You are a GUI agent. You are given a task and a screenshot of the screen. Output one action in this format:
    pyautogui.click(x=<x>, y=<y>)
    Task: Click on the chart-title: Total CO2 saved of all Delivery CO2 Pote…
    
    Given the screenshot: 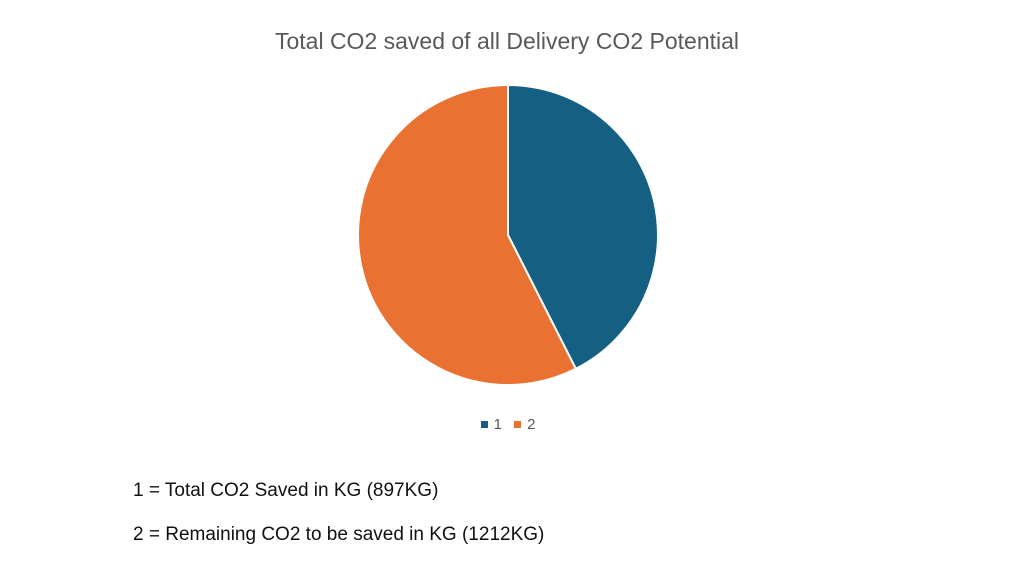 What is the action you would take?
    pyautogui.click(x=507, y=41)
    